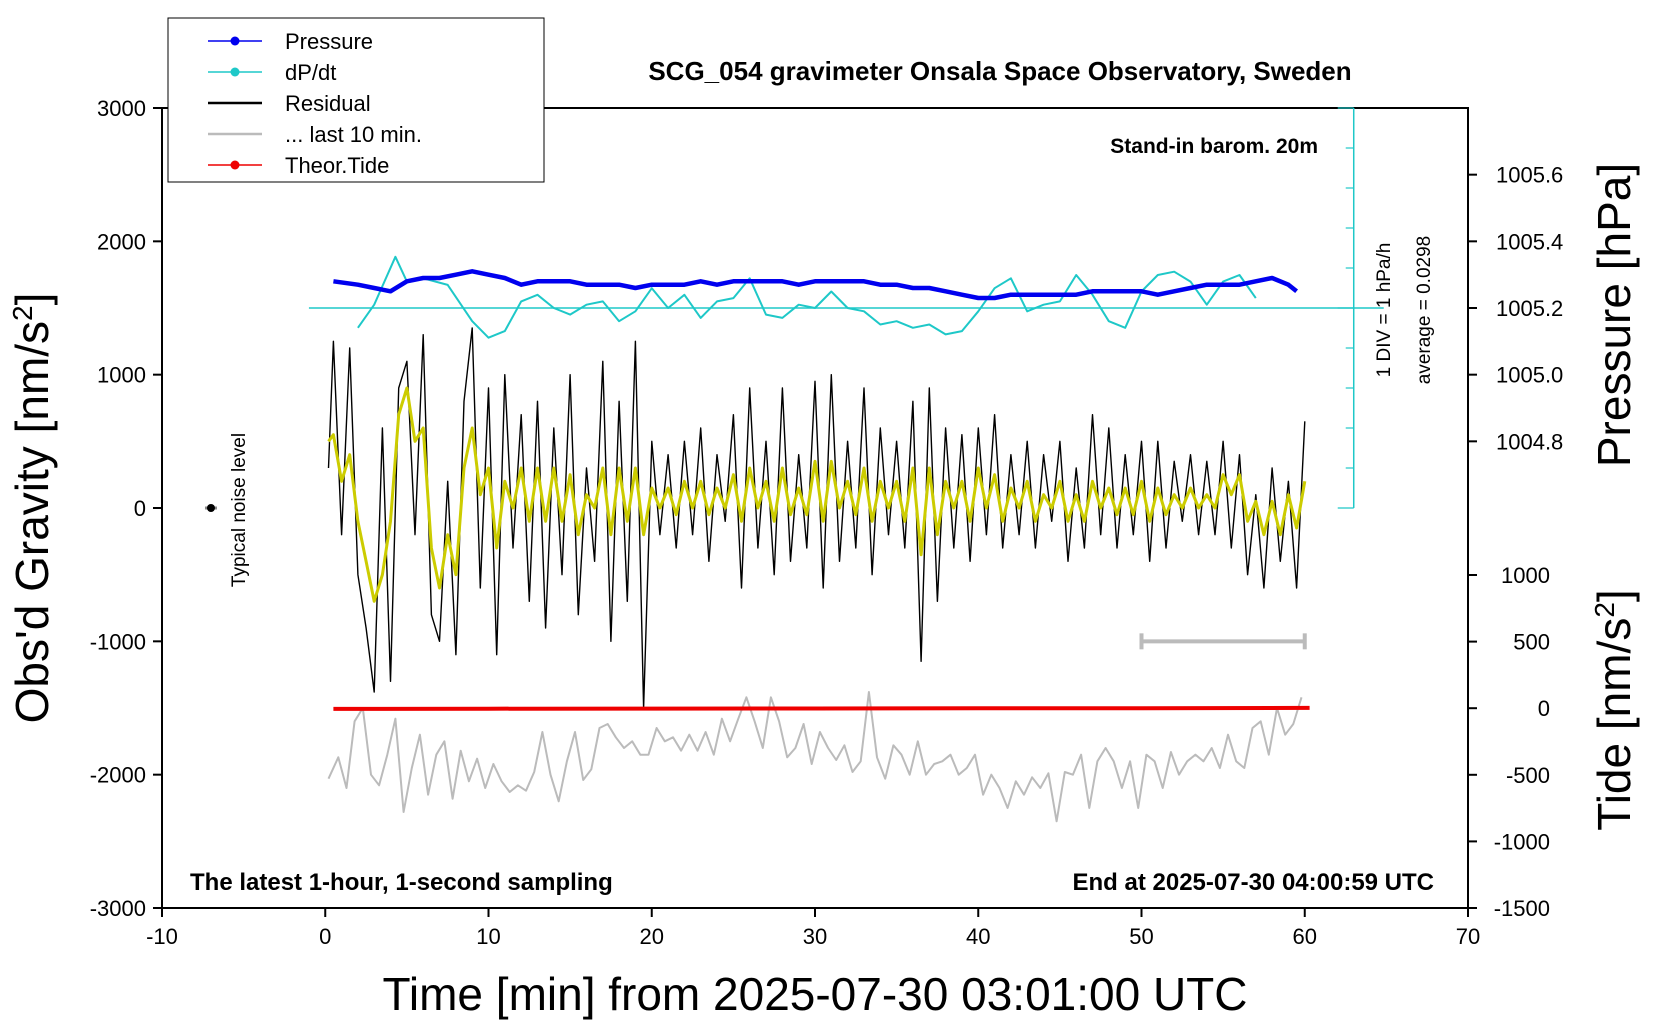 This screenshot has width=1660, height=1025. What do you see at coordinates (162, 936) in the screenshot?
I see `x-tick-label: -10` at bounding box center [162, 936].